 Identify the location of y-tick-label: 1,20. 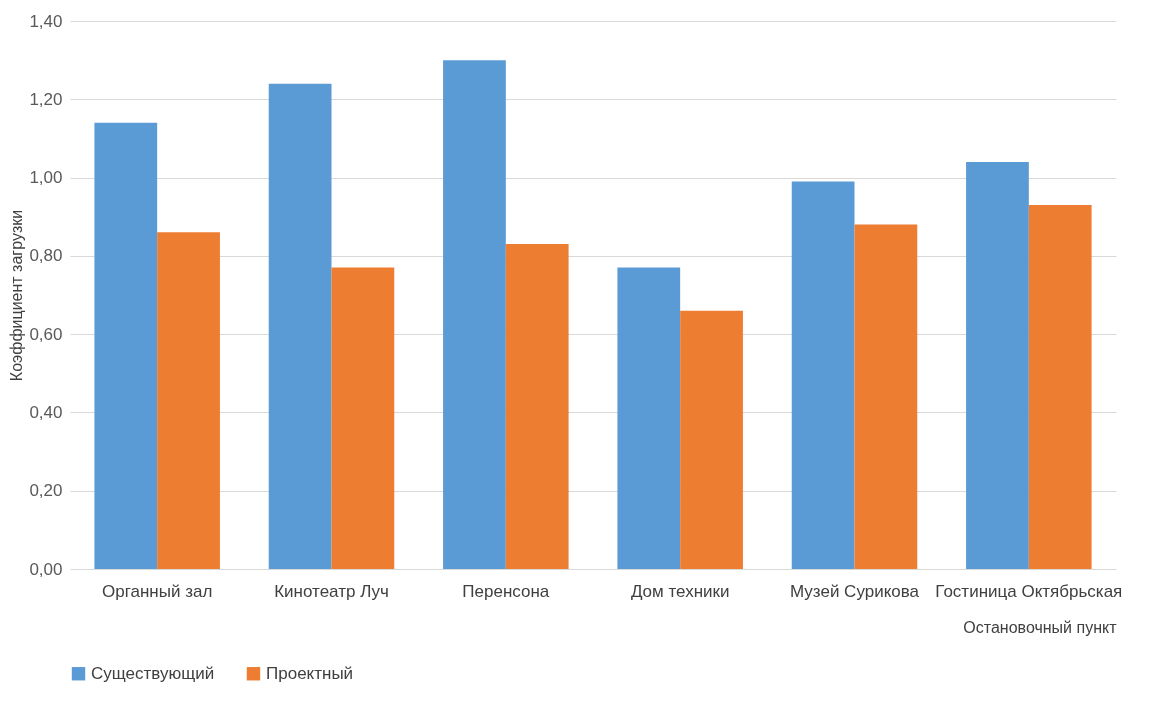
(46, 99).